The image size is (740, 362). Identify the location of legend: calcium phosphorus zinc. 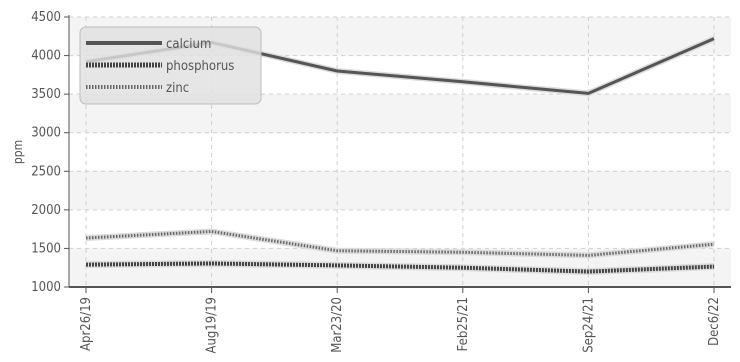
(170, 65).